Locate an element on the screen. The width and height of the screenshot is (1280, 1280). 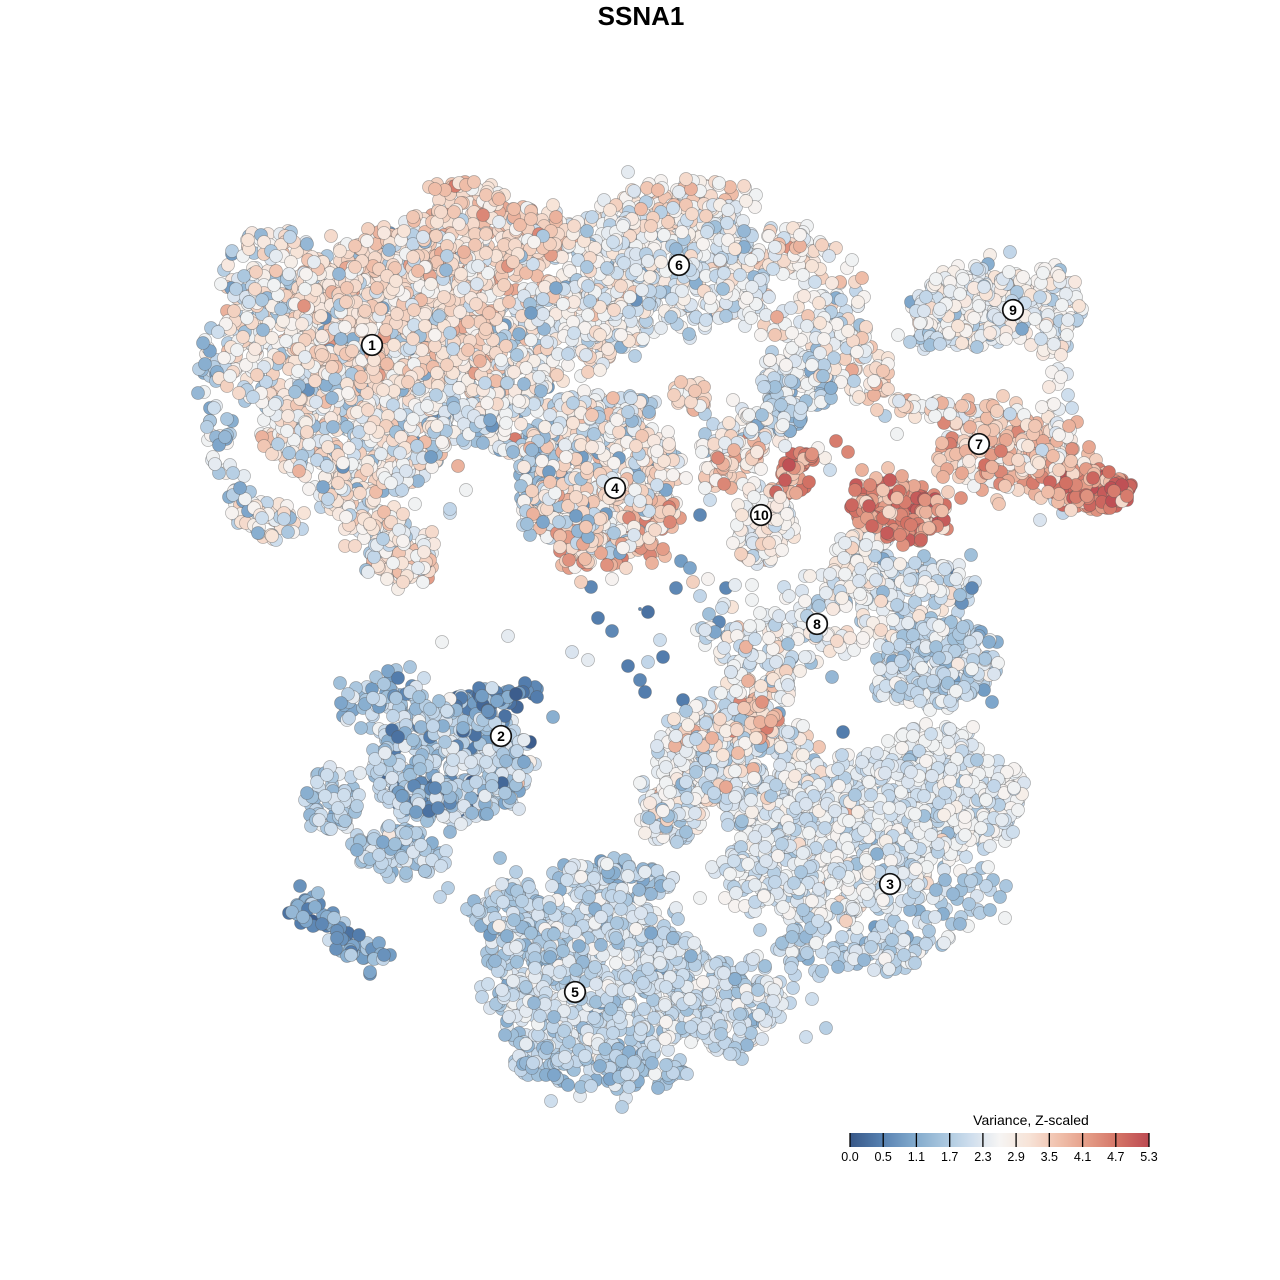
svg-text: SSNA1 is located at coordinates (641, 16).